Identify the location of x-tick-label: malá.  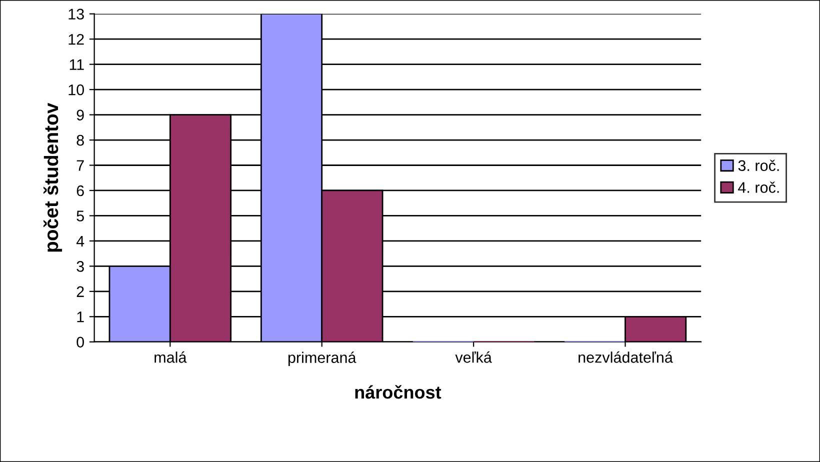
(170, 357).